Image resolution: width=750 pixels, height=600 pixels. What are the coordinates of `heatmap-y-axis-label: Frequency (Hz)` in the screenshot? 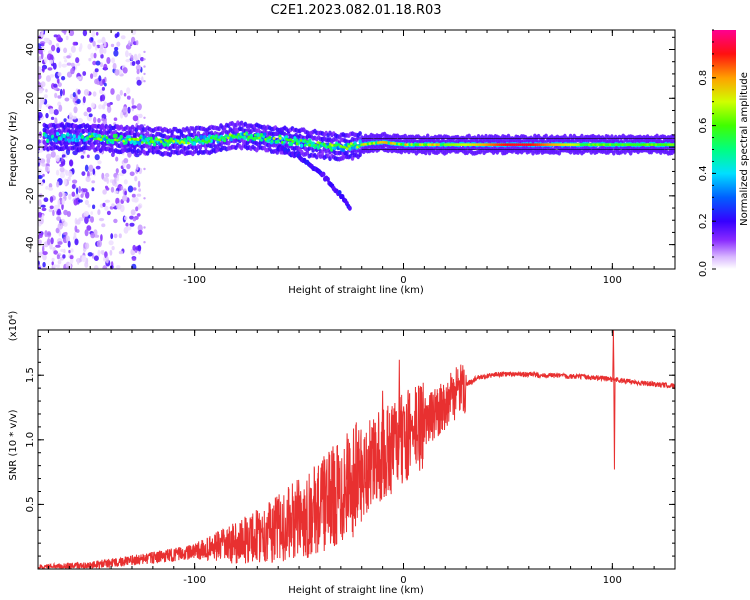 It's located at (13, 149).